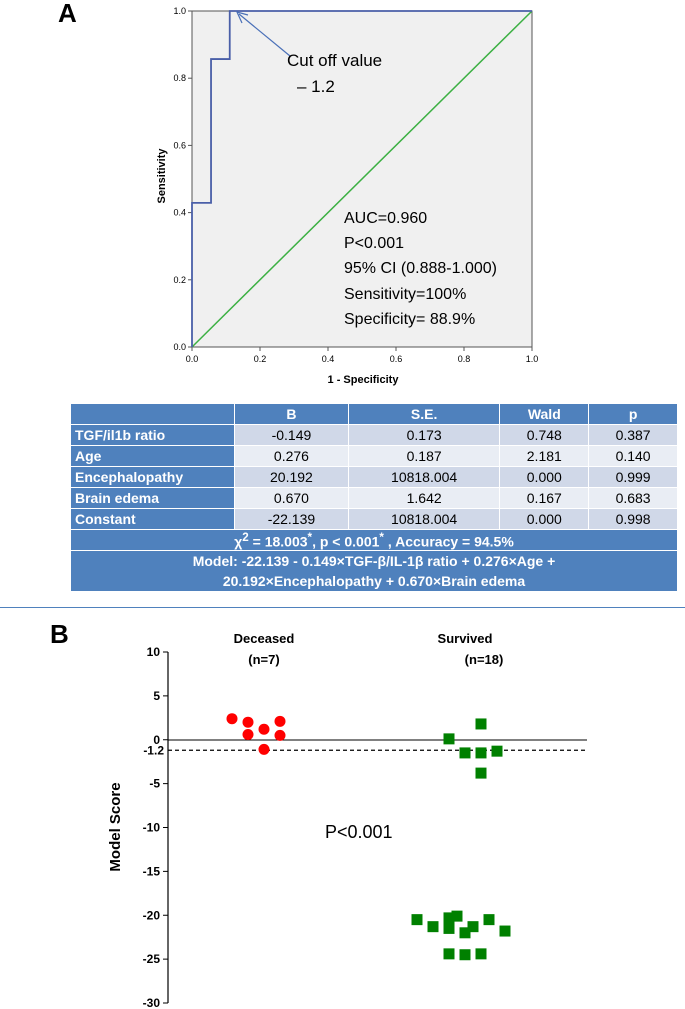 This screenshot has width=685, height=1009. Describe the element at coordinates (162, 176) in the screenshot. I see `roc-y-axis-label: Sensitivity` at that location.